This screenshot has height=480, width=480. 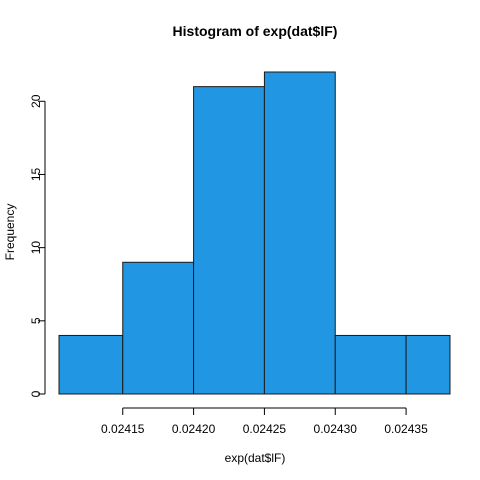 What do you see at coordinates (10, 232) in the screenshot?
I see `y-axis-label: Frequency` at bounding box center [10, 232].